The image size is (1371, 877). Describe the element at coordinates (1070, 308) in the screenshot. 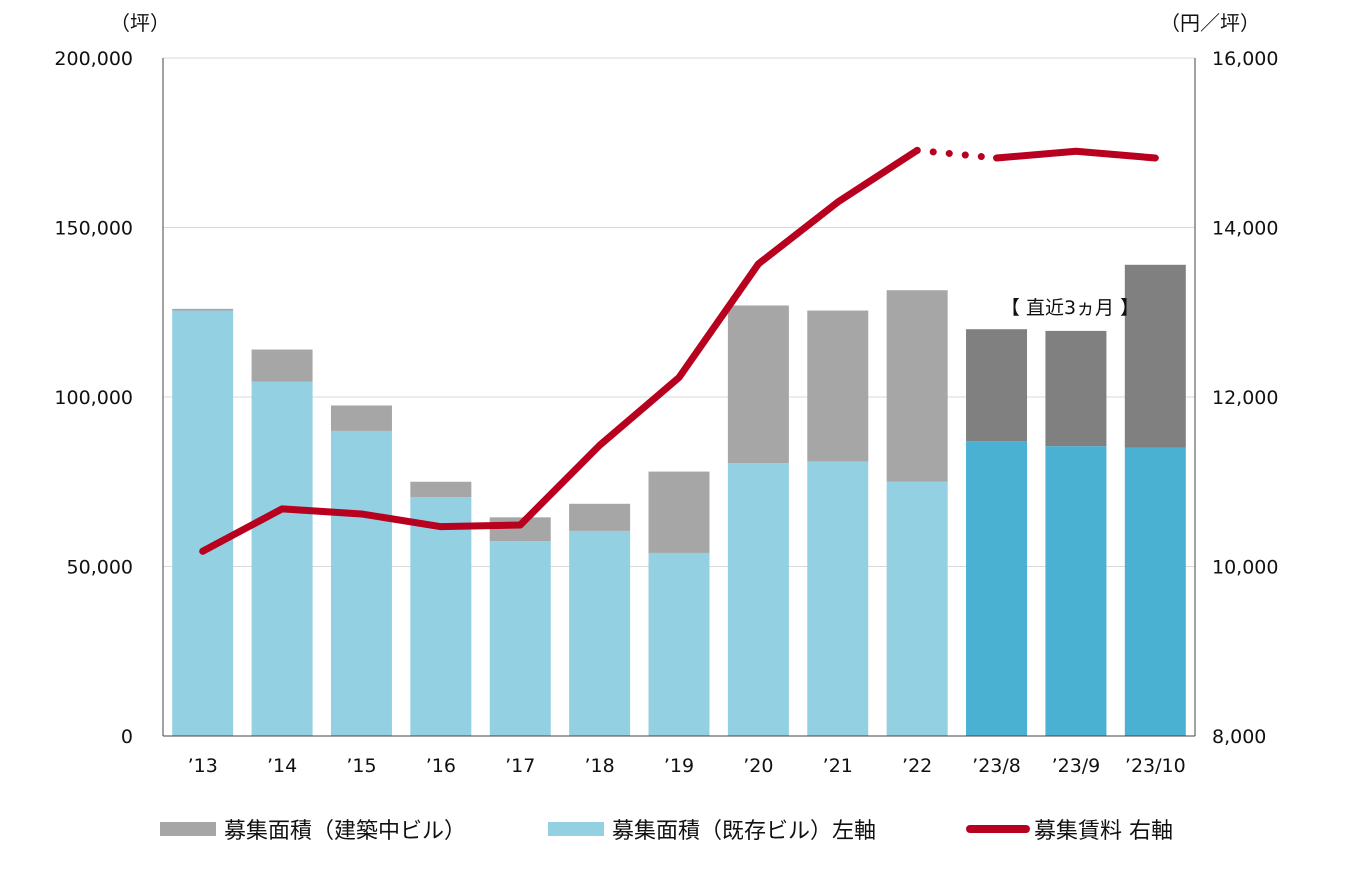

I see `recent-annotation: 【 直近3ヵ月 】` at that location.